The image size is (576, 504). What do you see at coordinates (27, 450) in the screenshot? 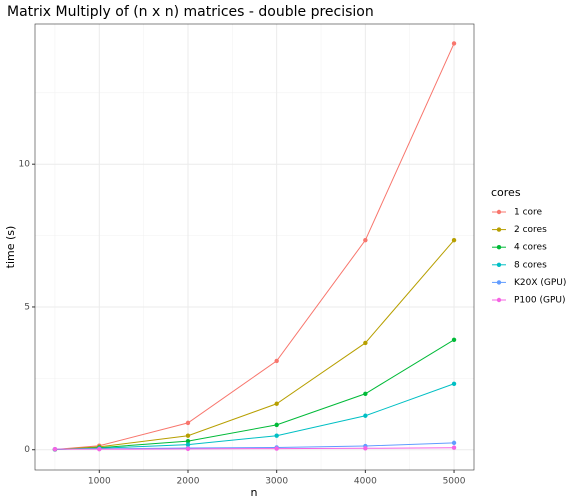
I see `y-tick-label: 0` at bounding box center [27, 450].